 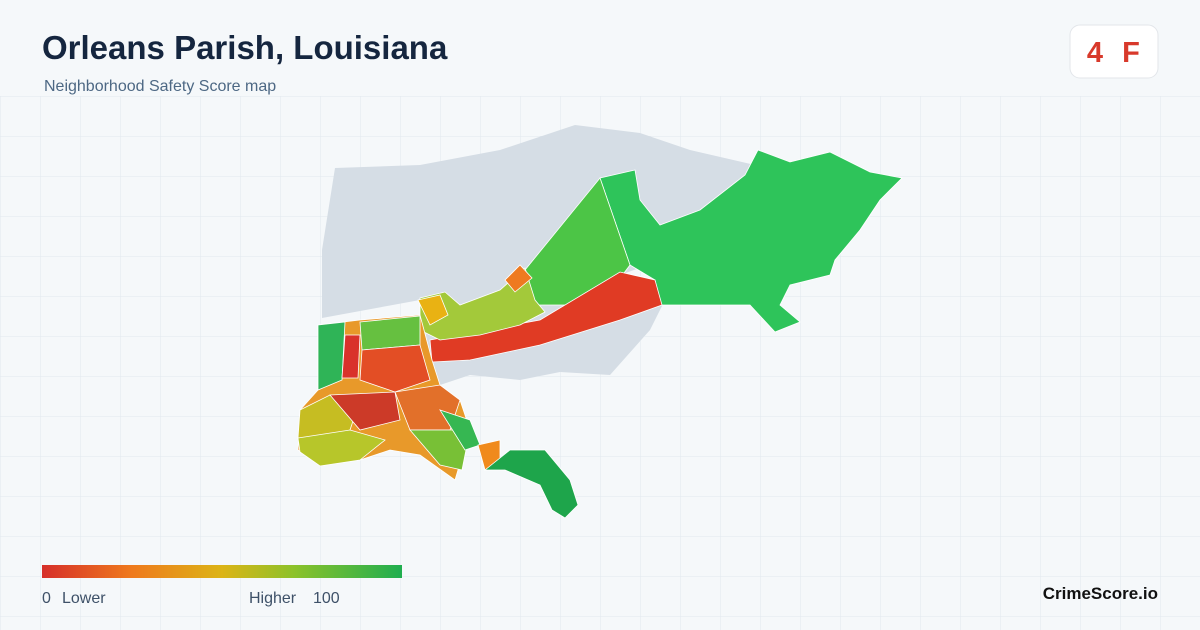 I want to click on legend-max: 100, so click(x=326, y=598).